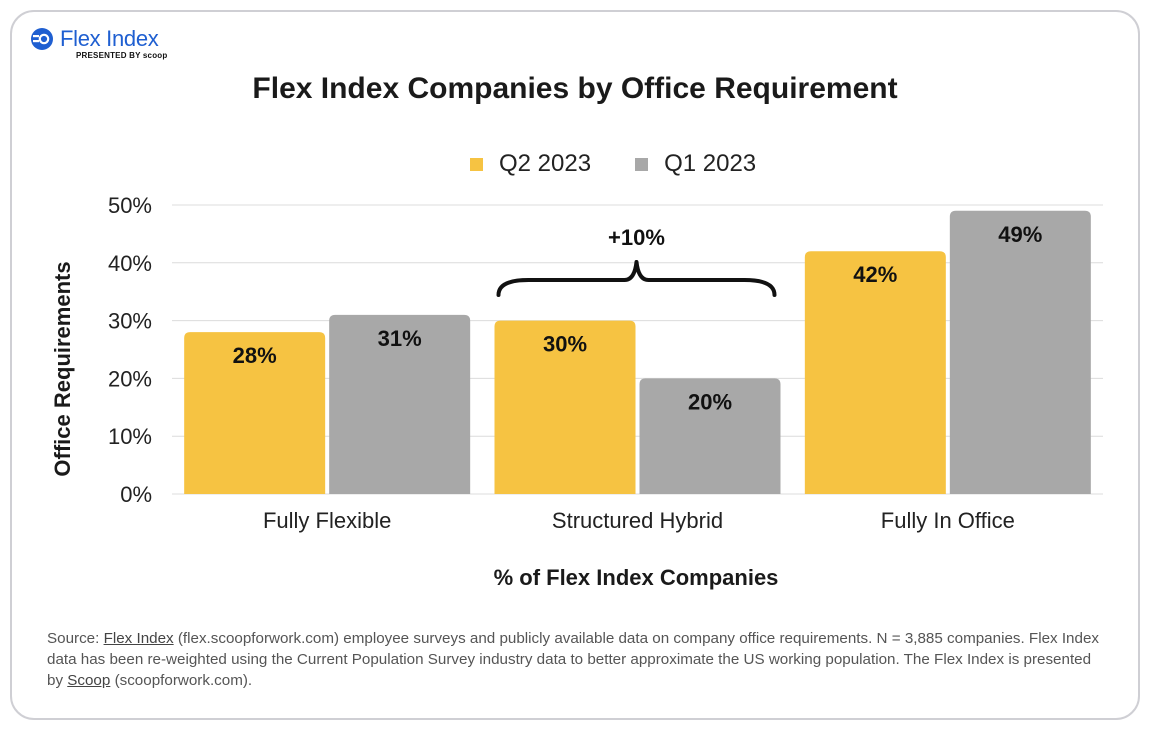 This screenshot has width=1158, height=736. What do you see at coordinates (400, 338) in the screenshot?
I see `bar-value-label: 31%` at bounding box center [400, 338].